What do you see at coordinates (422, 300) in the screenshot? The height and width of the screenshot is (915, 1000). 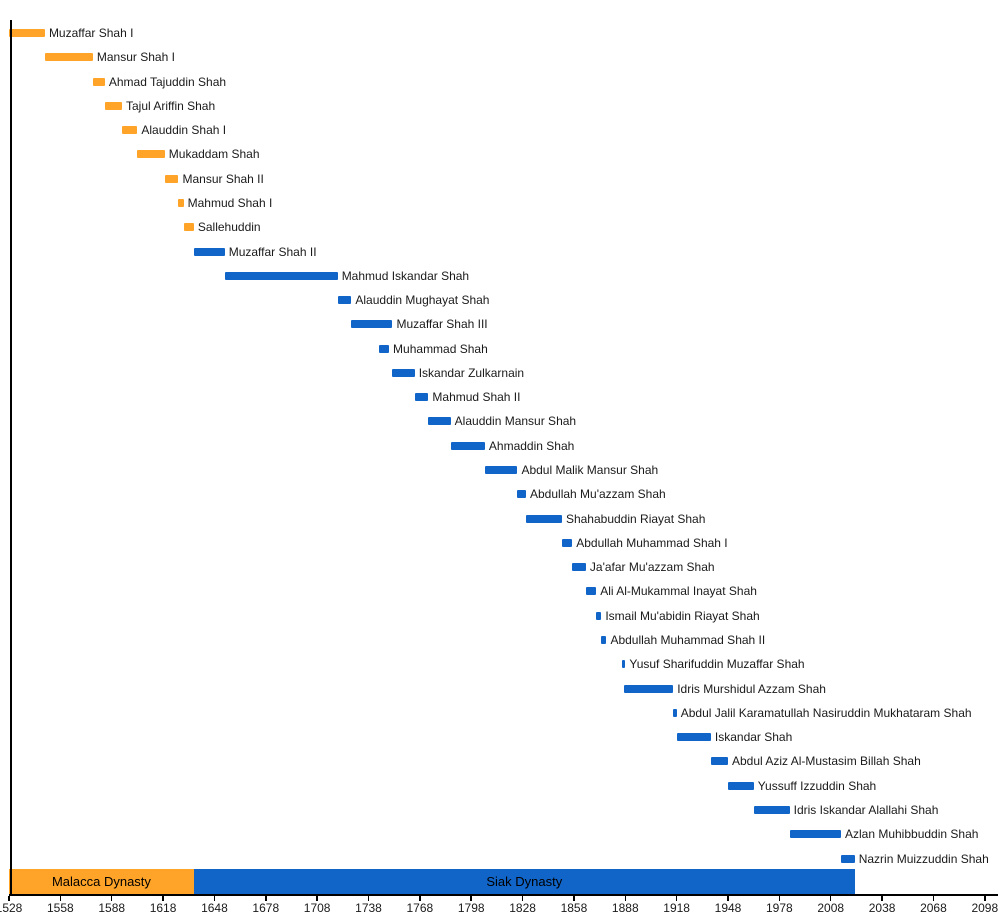 I see `ruler-label: Alauddin Mughayat Shah` at bounding box center [422, 300].